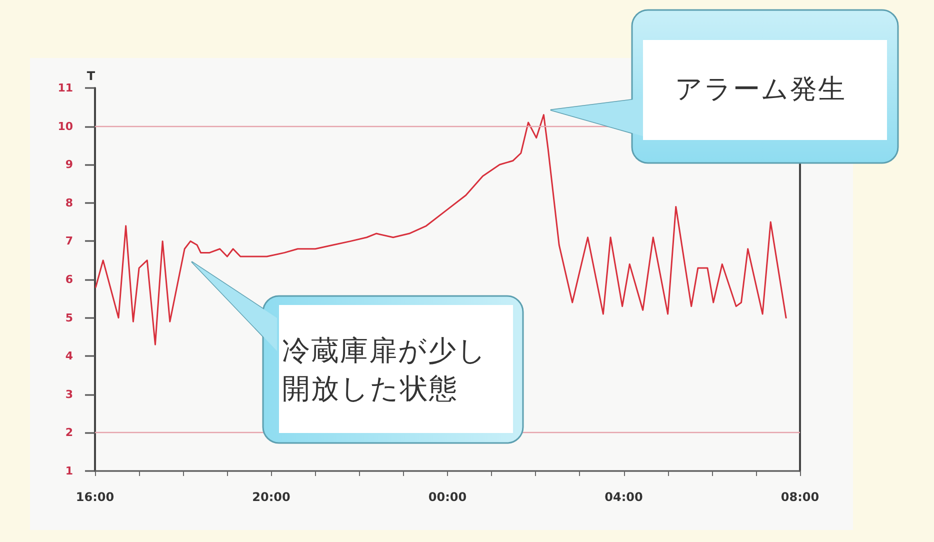  What do you see at coordinates (65, 88) in the screenshot?
I see `y-tick-label: 11` at bounding box center [65, 88].